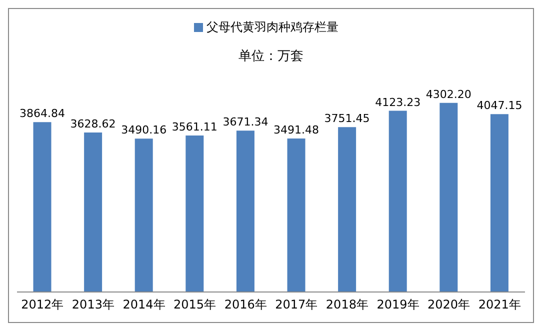 This screenshot has width=540, height=329. Describe the element at coordinates (271, 56) in the screenshot. I see `chart-subtitle: 单位：万套` at that location.